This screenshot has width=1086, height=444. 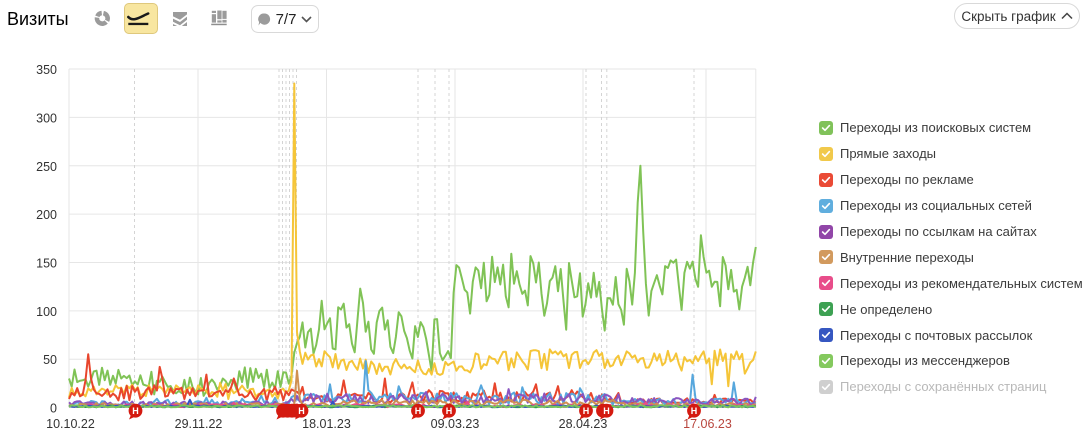 I want to click on svg-text: 350, so click(x=46, y=70).